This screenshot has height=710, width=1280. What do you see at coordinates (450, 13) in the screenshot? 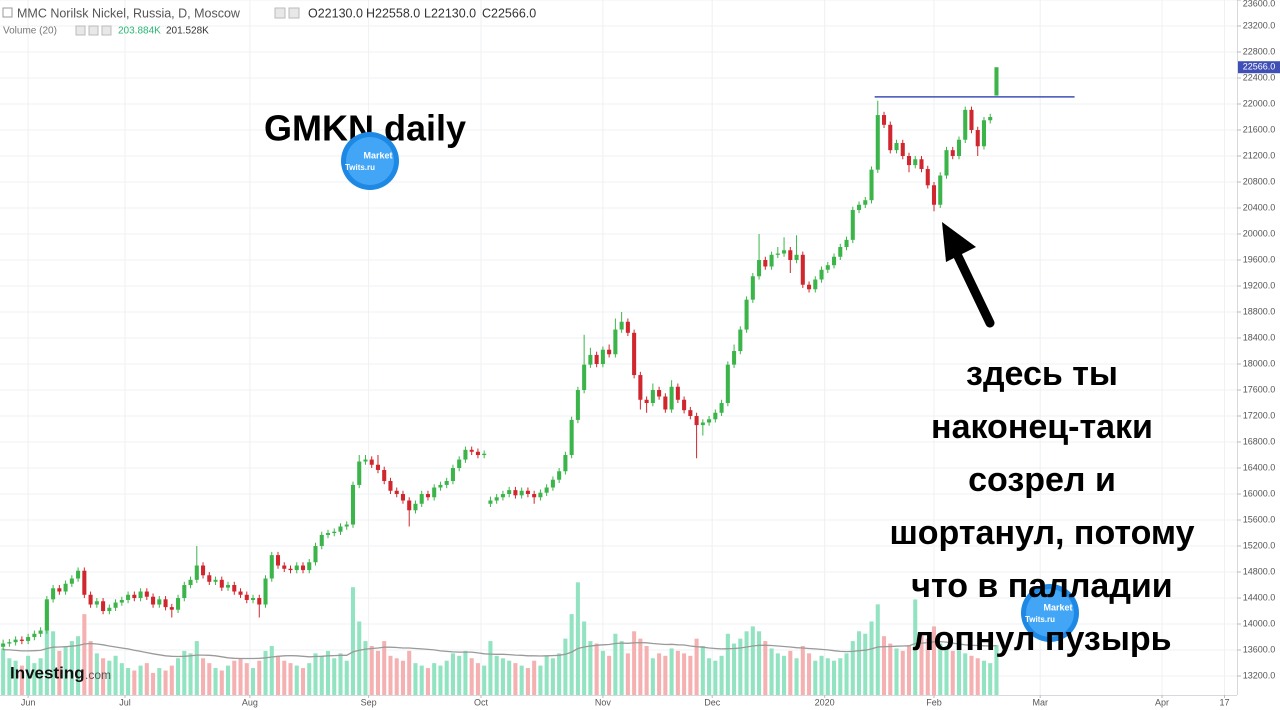
I see `ohlc-low: L22130.0` at bounding box center [450, 13].